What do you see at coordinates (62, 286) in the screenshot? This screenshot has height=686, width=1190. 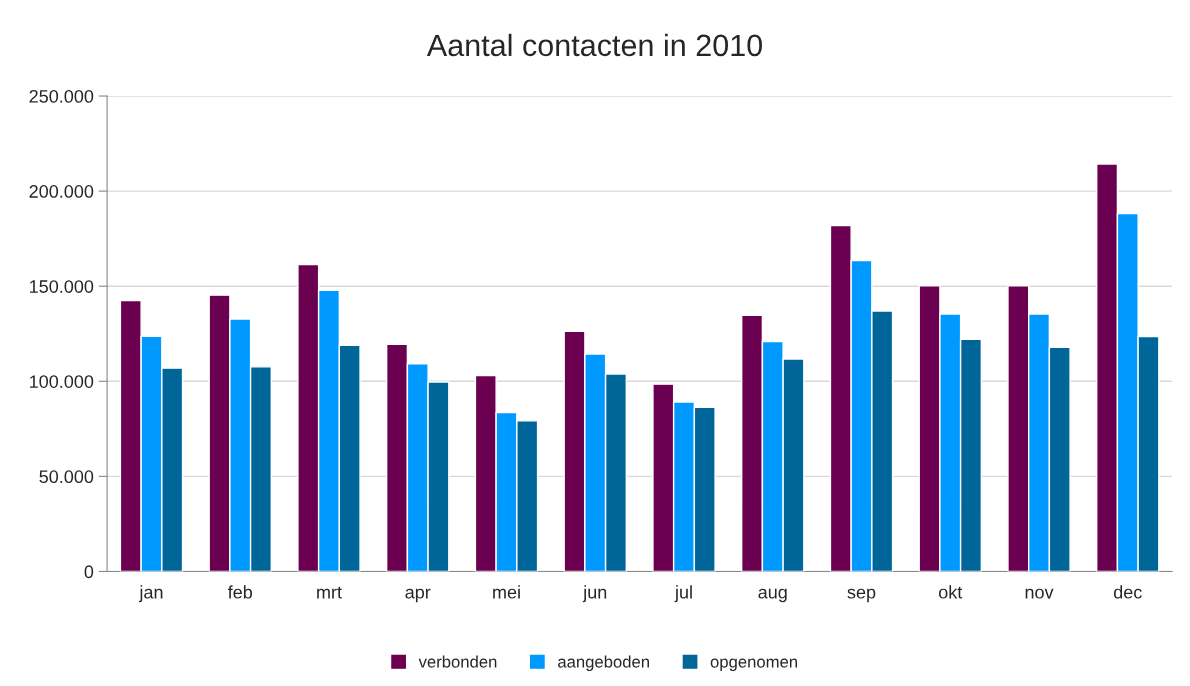 I see `y-tick-label: 150.000` at bounding box center [62, 286].